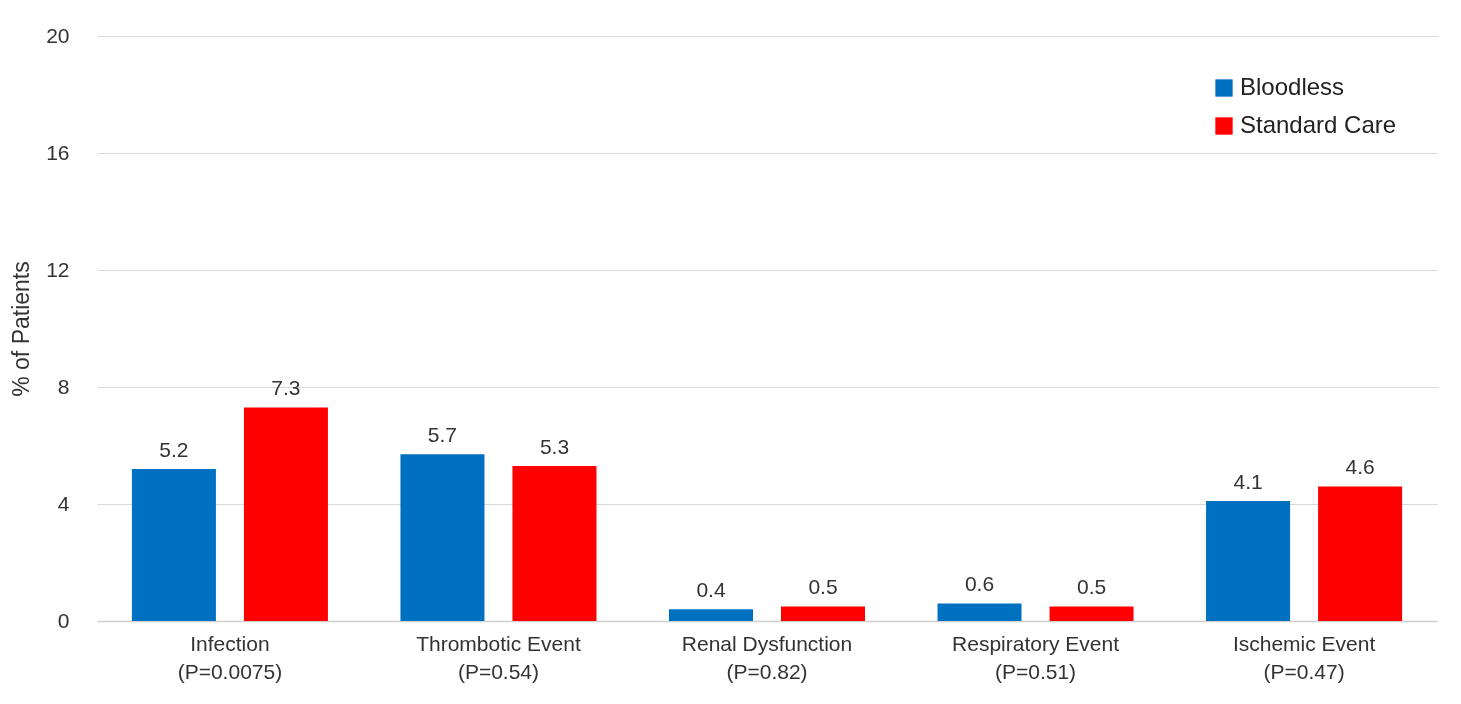  Describe the element at coordinates (1248, 482) in the screenshot. I see `data-label: 4.1` at that location.